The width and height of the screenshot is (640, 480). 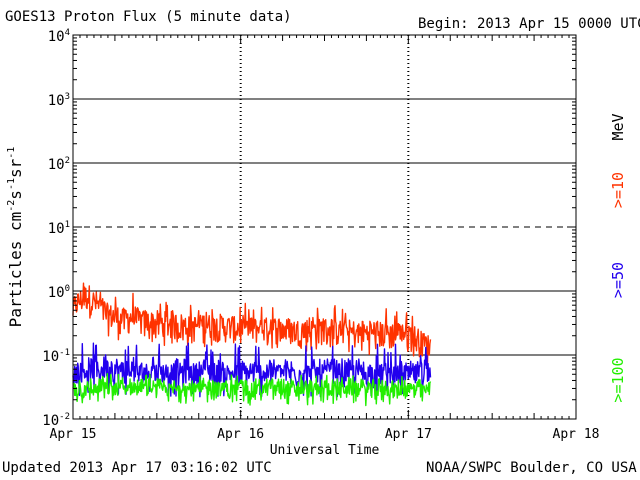 What do you see at coordinates (618, 280) in the screenshot?
I see `legend-p50-label: >=50` at bounding box center [618, 280].